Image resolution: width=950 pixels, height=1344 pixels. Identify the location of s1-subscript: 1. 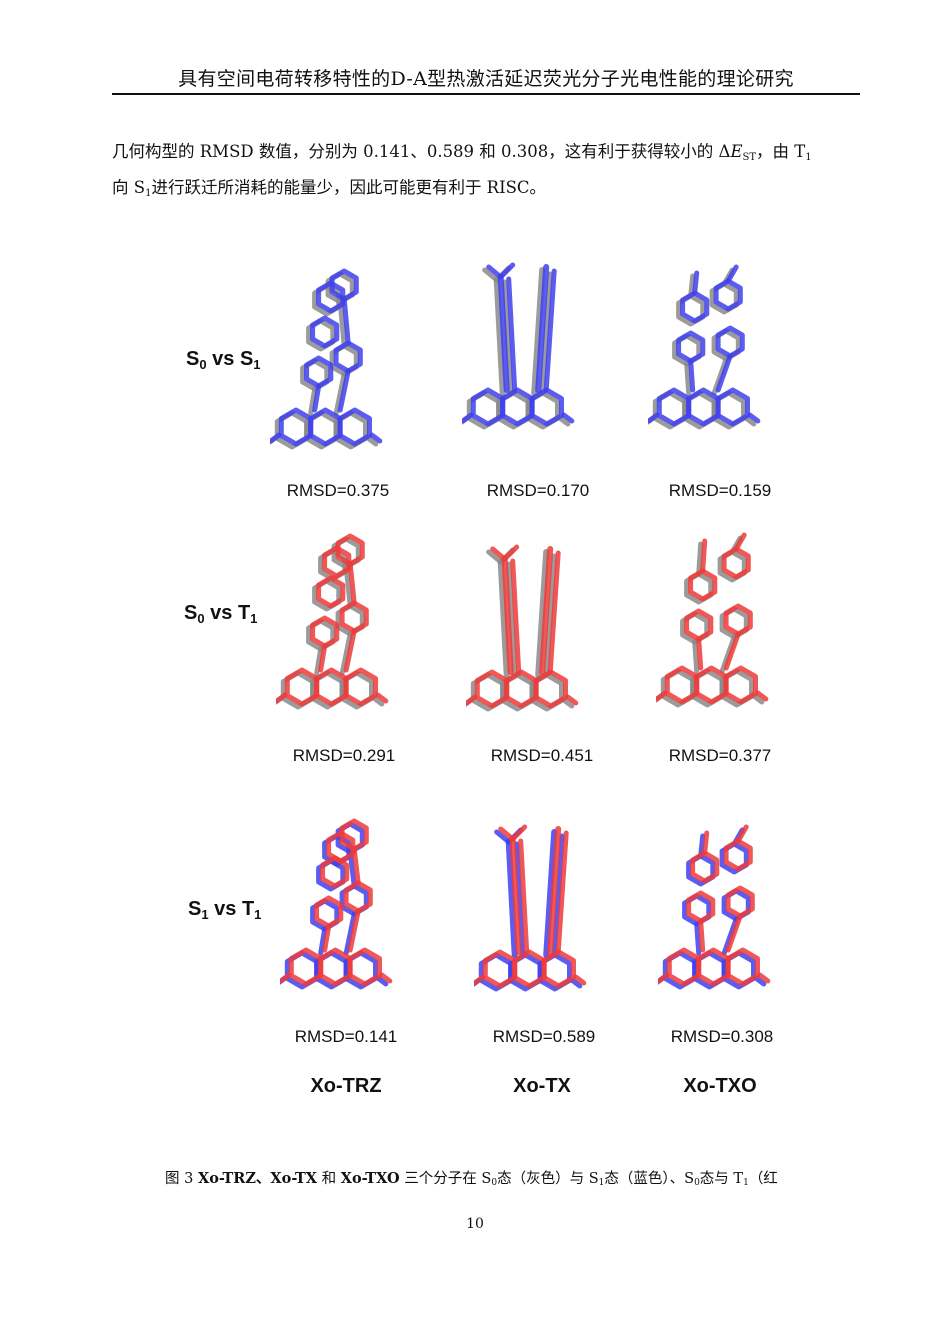
(148, 193).